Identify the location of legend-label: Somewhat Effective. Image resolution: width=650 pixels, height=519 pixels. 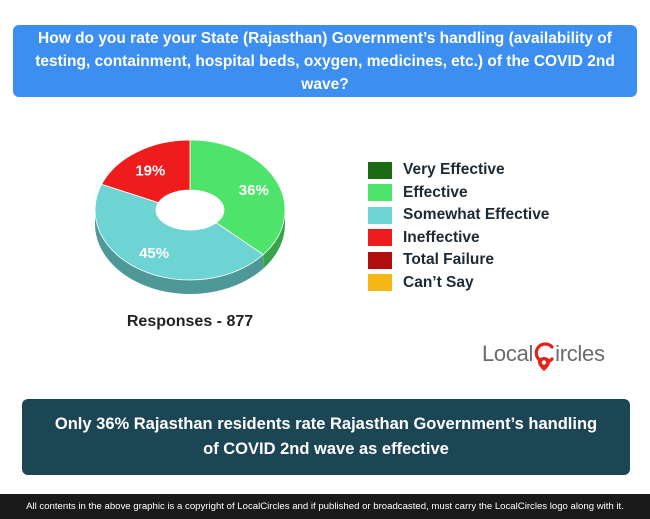
(476, 215).